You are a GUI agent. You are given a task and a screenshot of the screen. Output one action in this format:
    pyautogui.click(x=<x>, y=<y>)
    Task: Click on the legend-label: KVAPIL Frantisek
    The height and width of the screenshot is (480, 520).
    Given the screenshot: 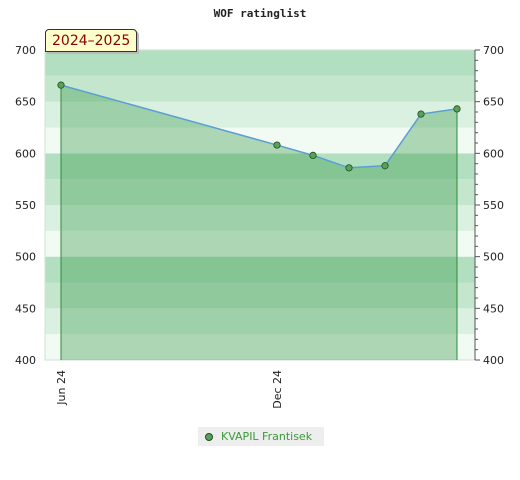 What is the action you would take?
    pyautogui.click(x=267, y=436)
    